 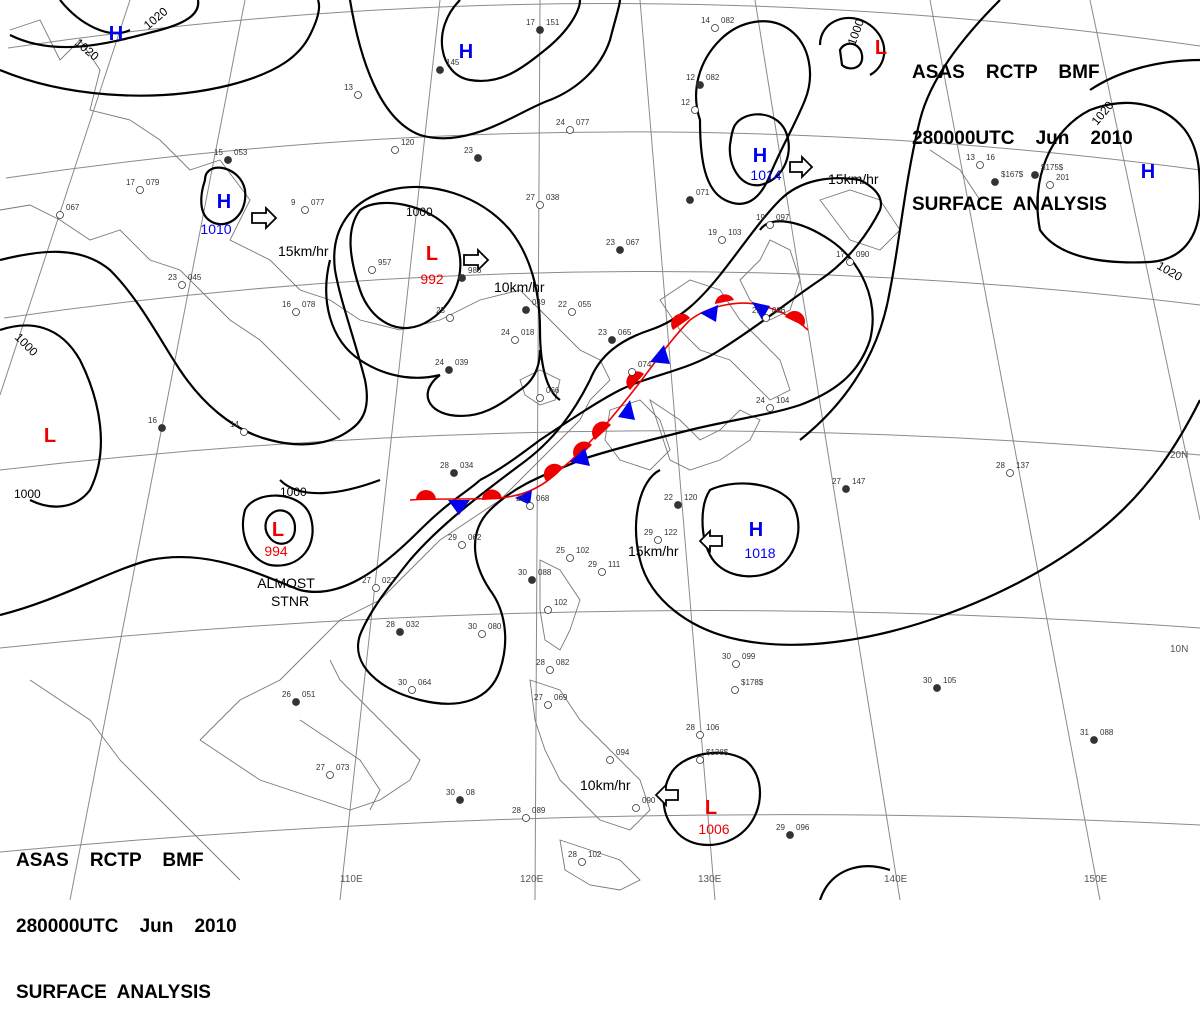 What do you see at coordinates (691, 497) in the screenshot?
I see `station-pressure: 120` at bounding box center [691, 497].